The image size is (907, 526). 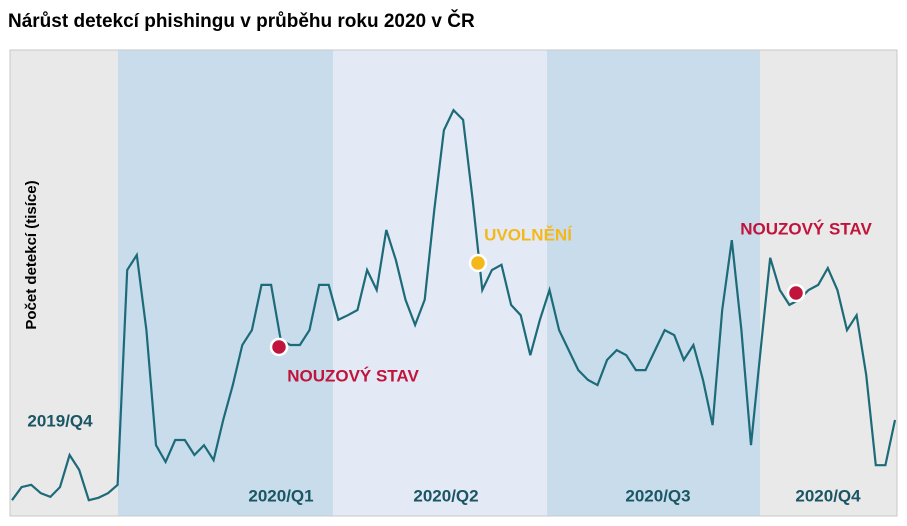 I want to click on quarter-label: 2020/Q2, so click(x=445, y=495).